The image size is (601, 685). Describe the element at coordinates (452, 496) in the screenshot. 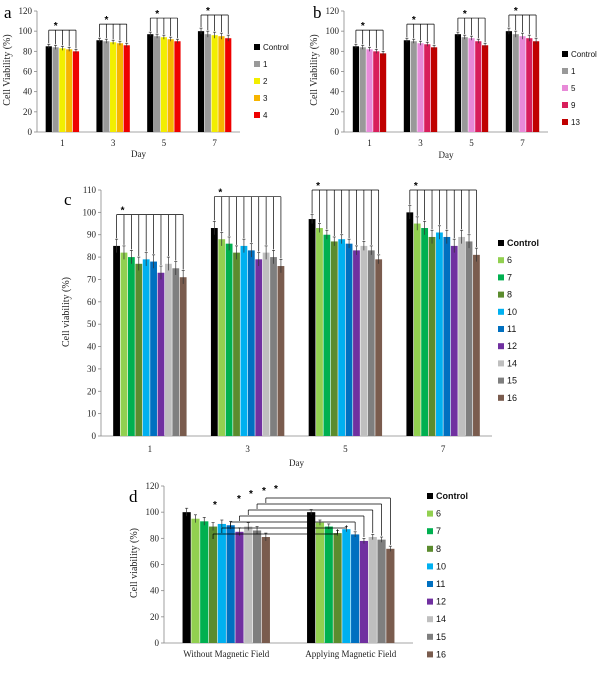

I see `legend-label: Control` at that location.